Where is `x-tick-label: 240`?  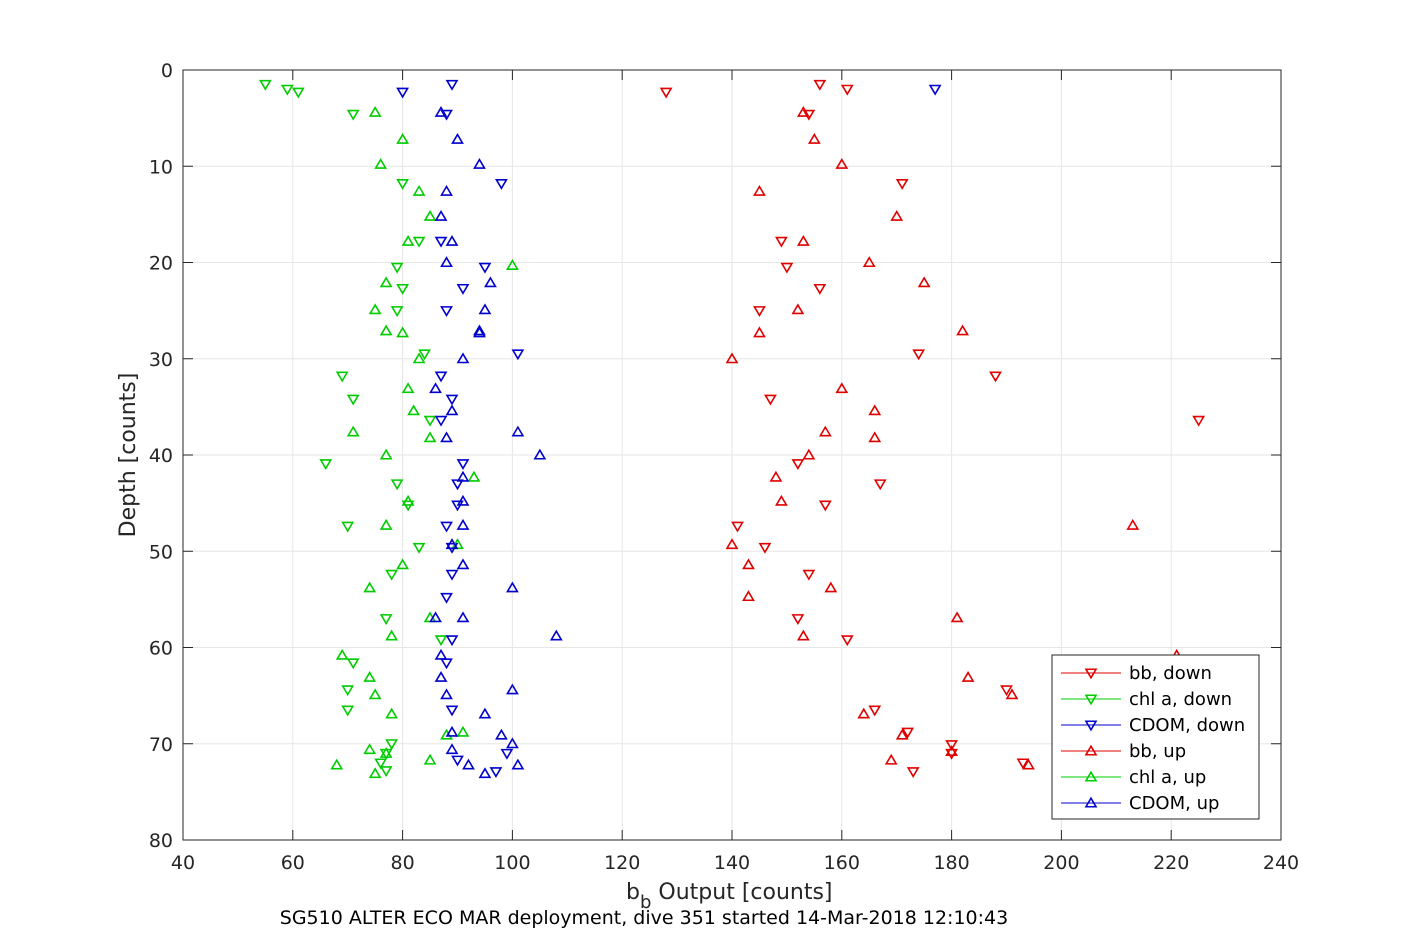 x-tick-label: 240 is located at coordinates (1281, 863).